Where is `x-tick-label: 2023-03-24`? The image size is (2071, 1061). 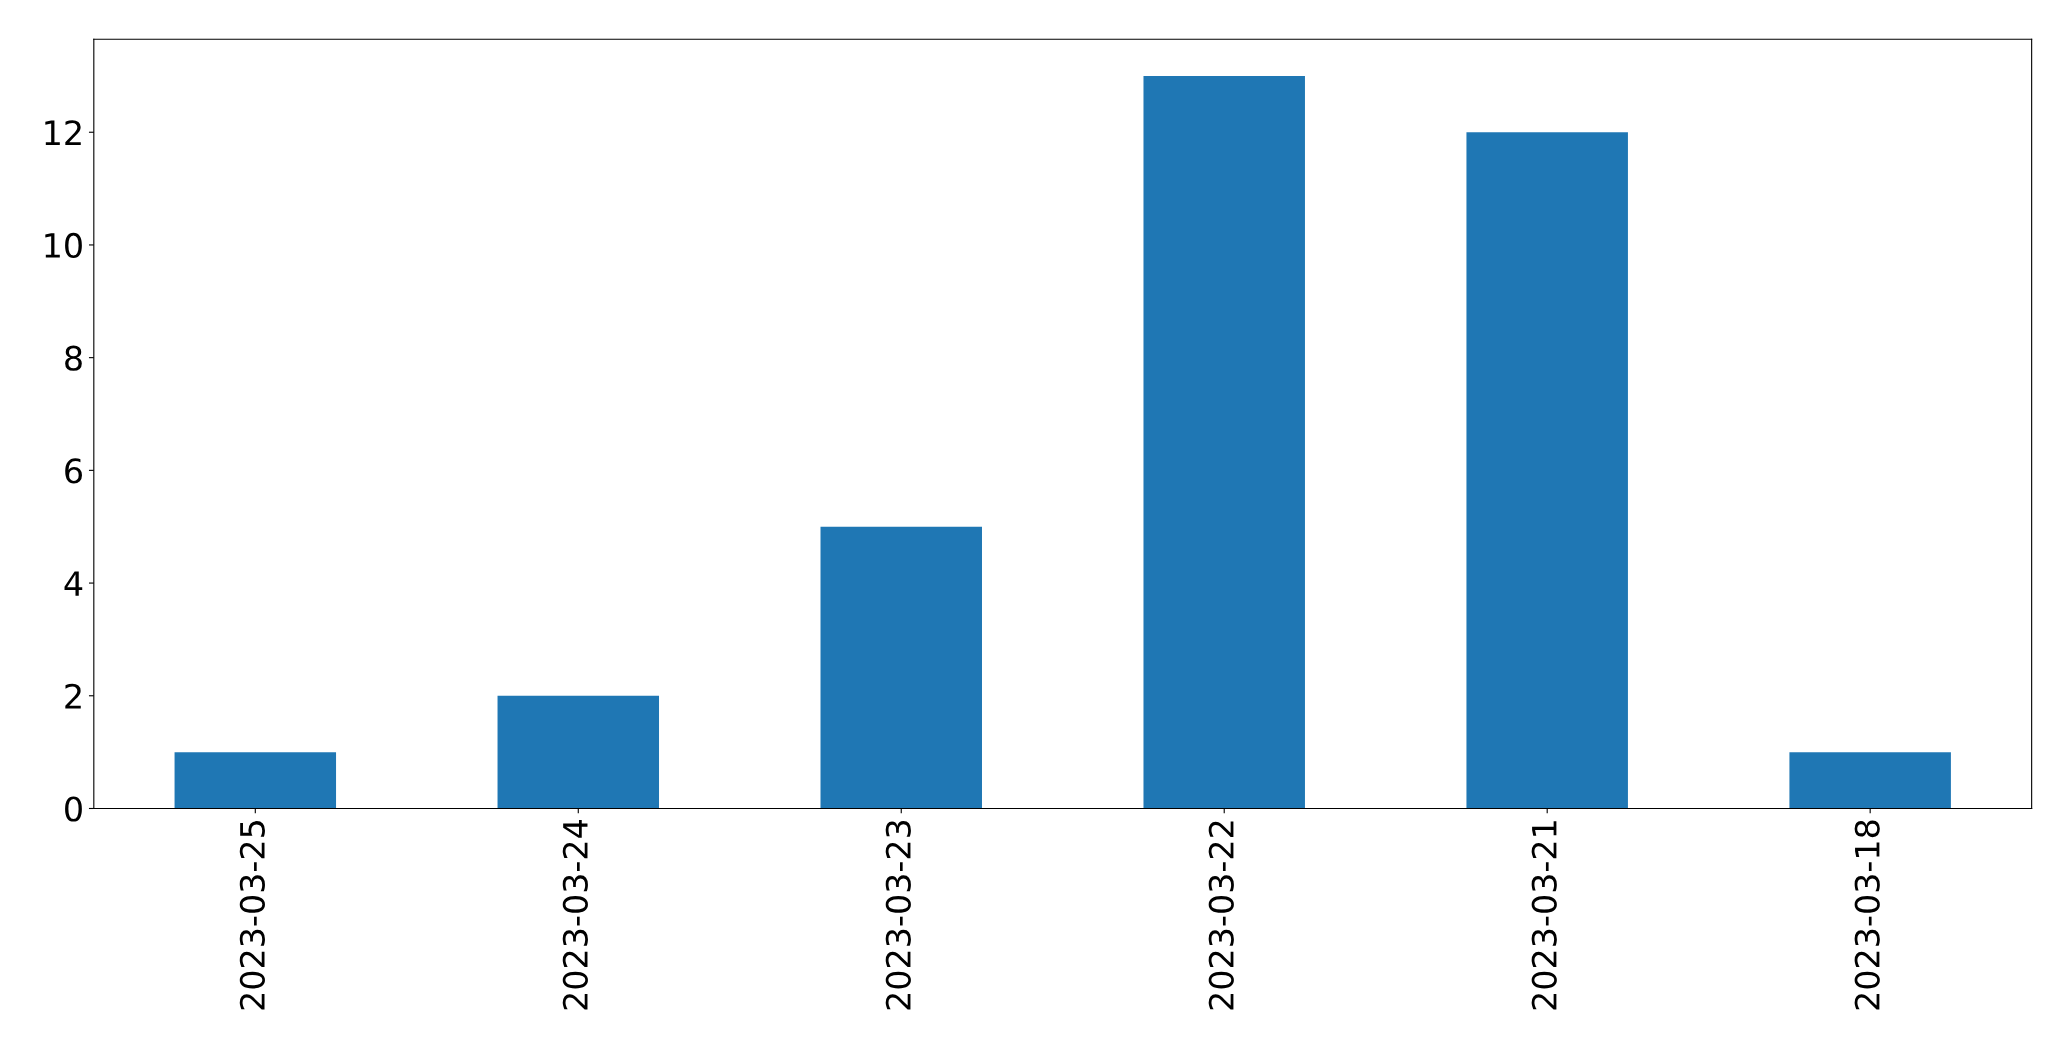 x-tick-label: 2023-03-24 is located at coordinates (575, 915).